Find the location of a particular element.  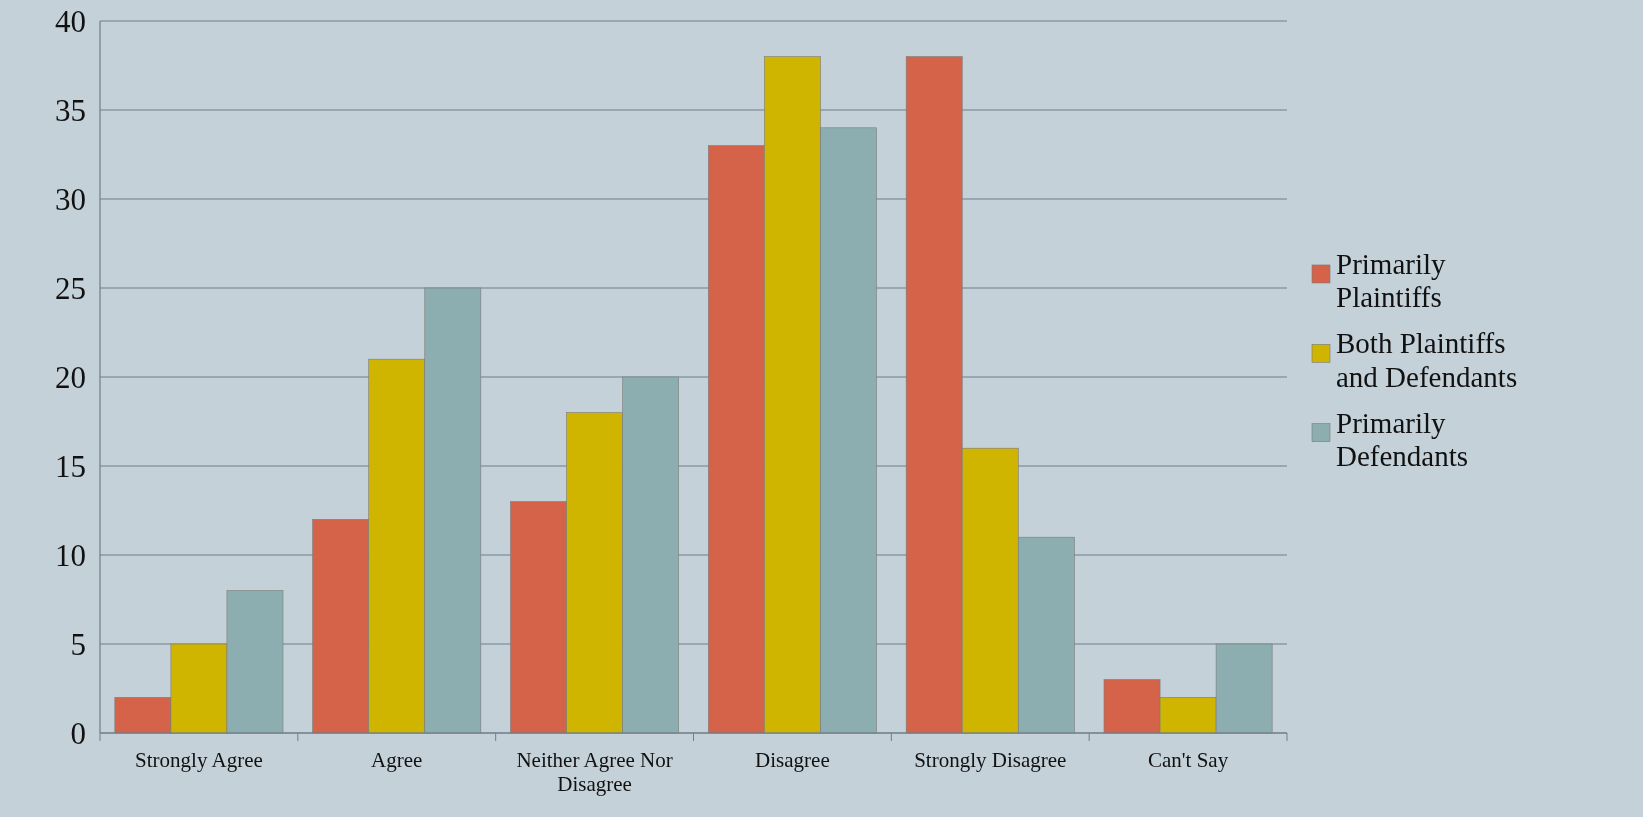

y-tick-label: 35 is located at coordinates (70, 110).